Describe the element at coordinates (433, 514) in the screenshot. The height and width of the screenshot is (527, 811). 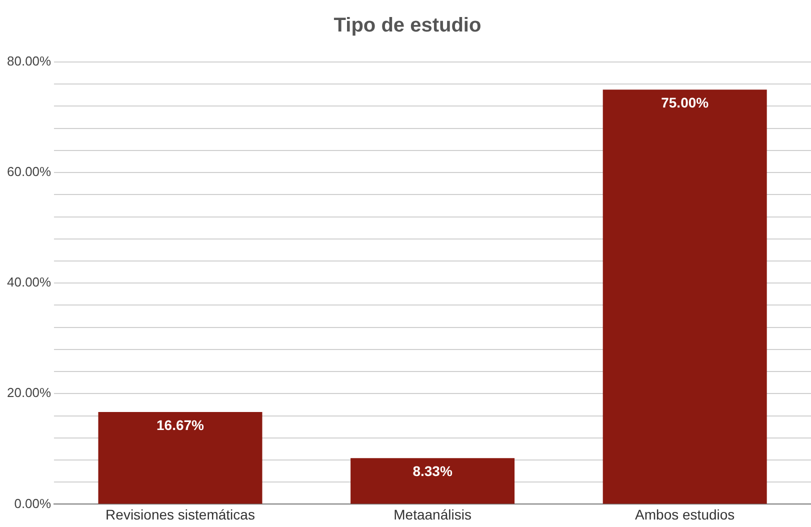
I see `x-tick-label: Metaanálisis` at that location.